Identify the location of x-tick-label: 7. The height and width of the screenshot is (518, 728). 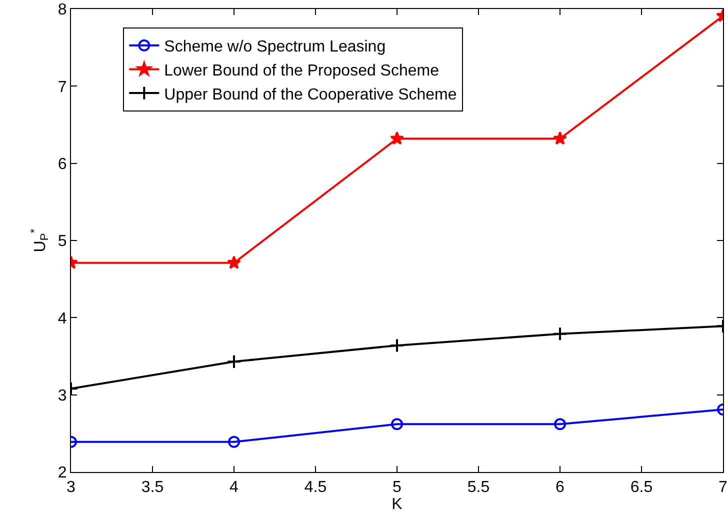
(723, 487).